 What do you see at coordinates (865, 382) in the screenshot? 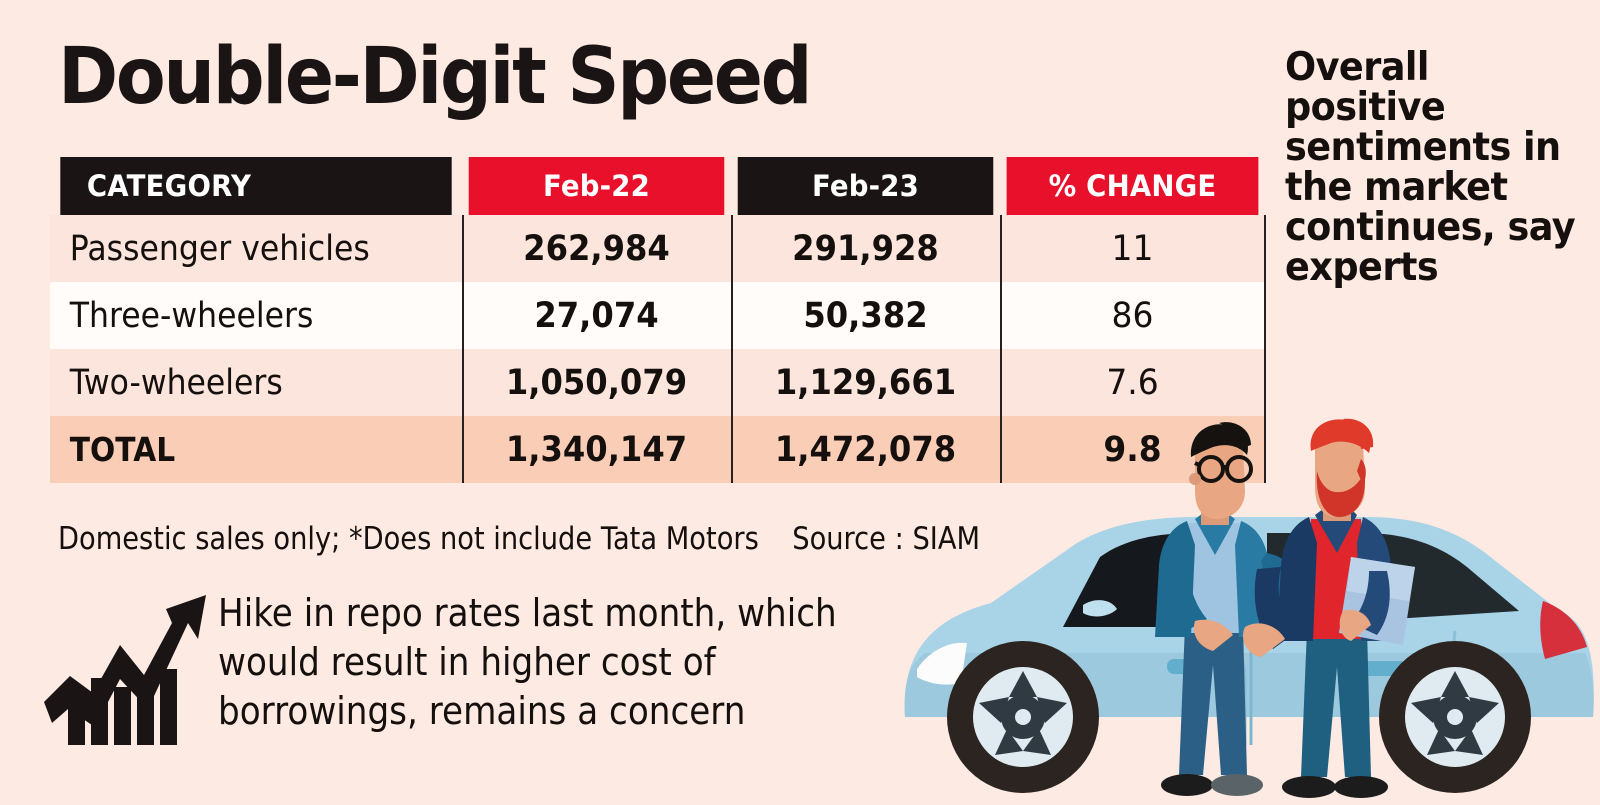
I see `cell-feb23: 1,129,661` at bounding box center [865, 382].